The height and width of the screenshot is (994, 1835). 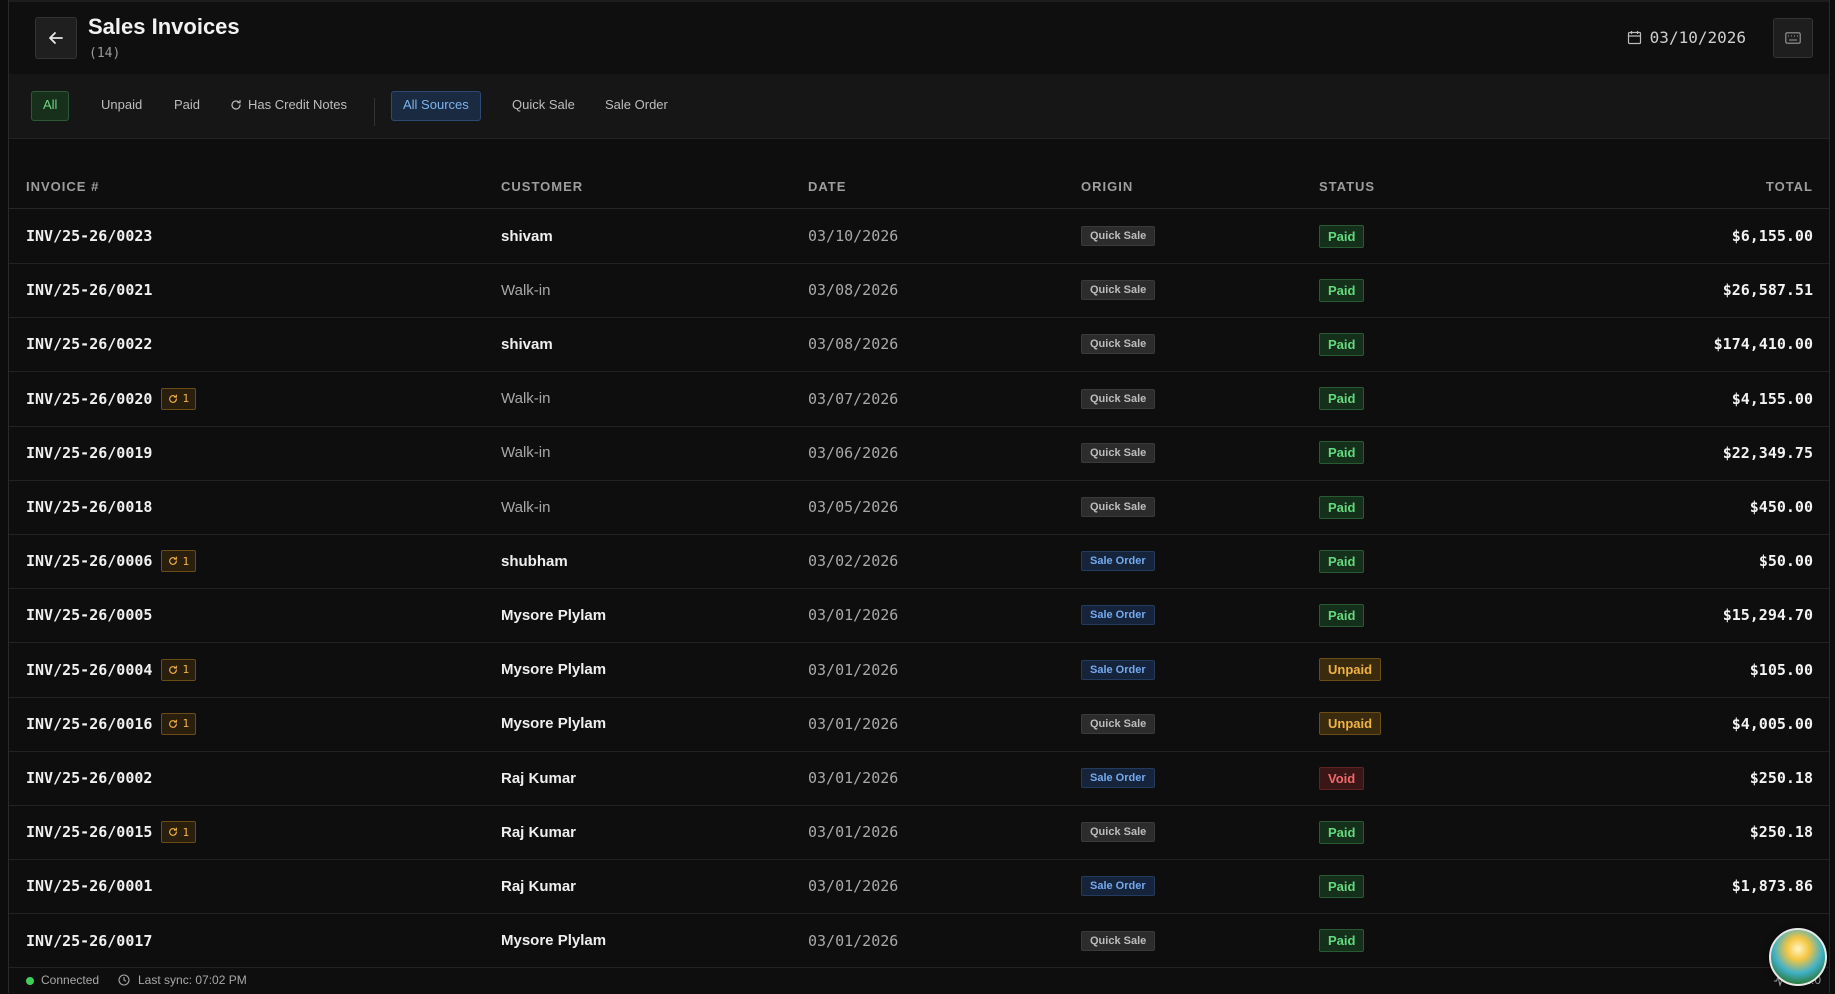 I want to click on selected-date: 03/10/2026, so click(x=1697, y=37).